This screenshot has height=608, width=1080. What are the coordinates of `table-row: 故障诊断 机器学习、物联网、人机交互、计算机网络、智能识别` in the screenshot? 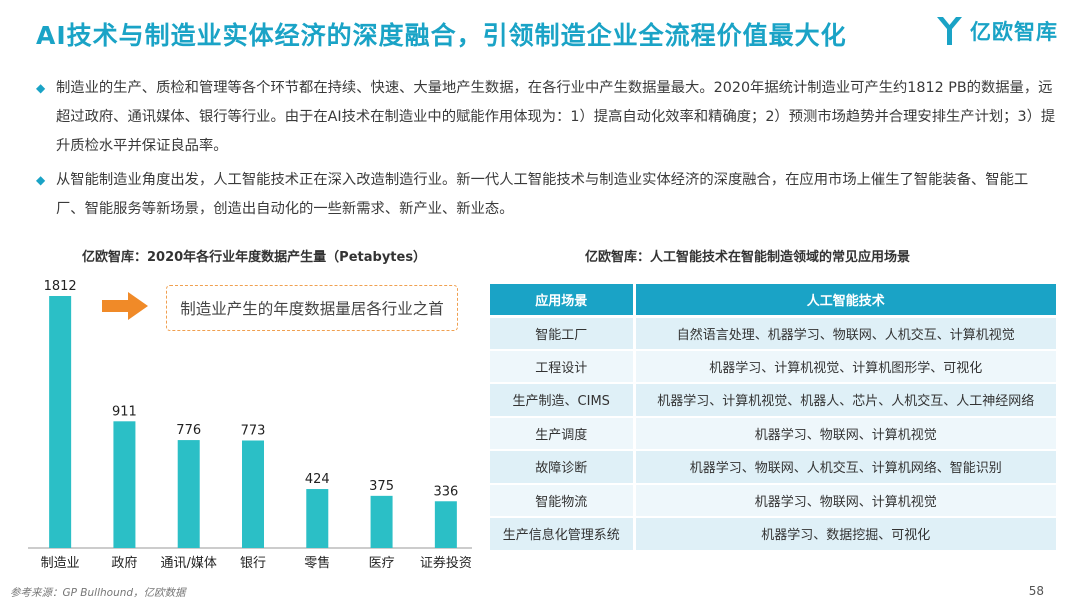 It's located at (773, 467).